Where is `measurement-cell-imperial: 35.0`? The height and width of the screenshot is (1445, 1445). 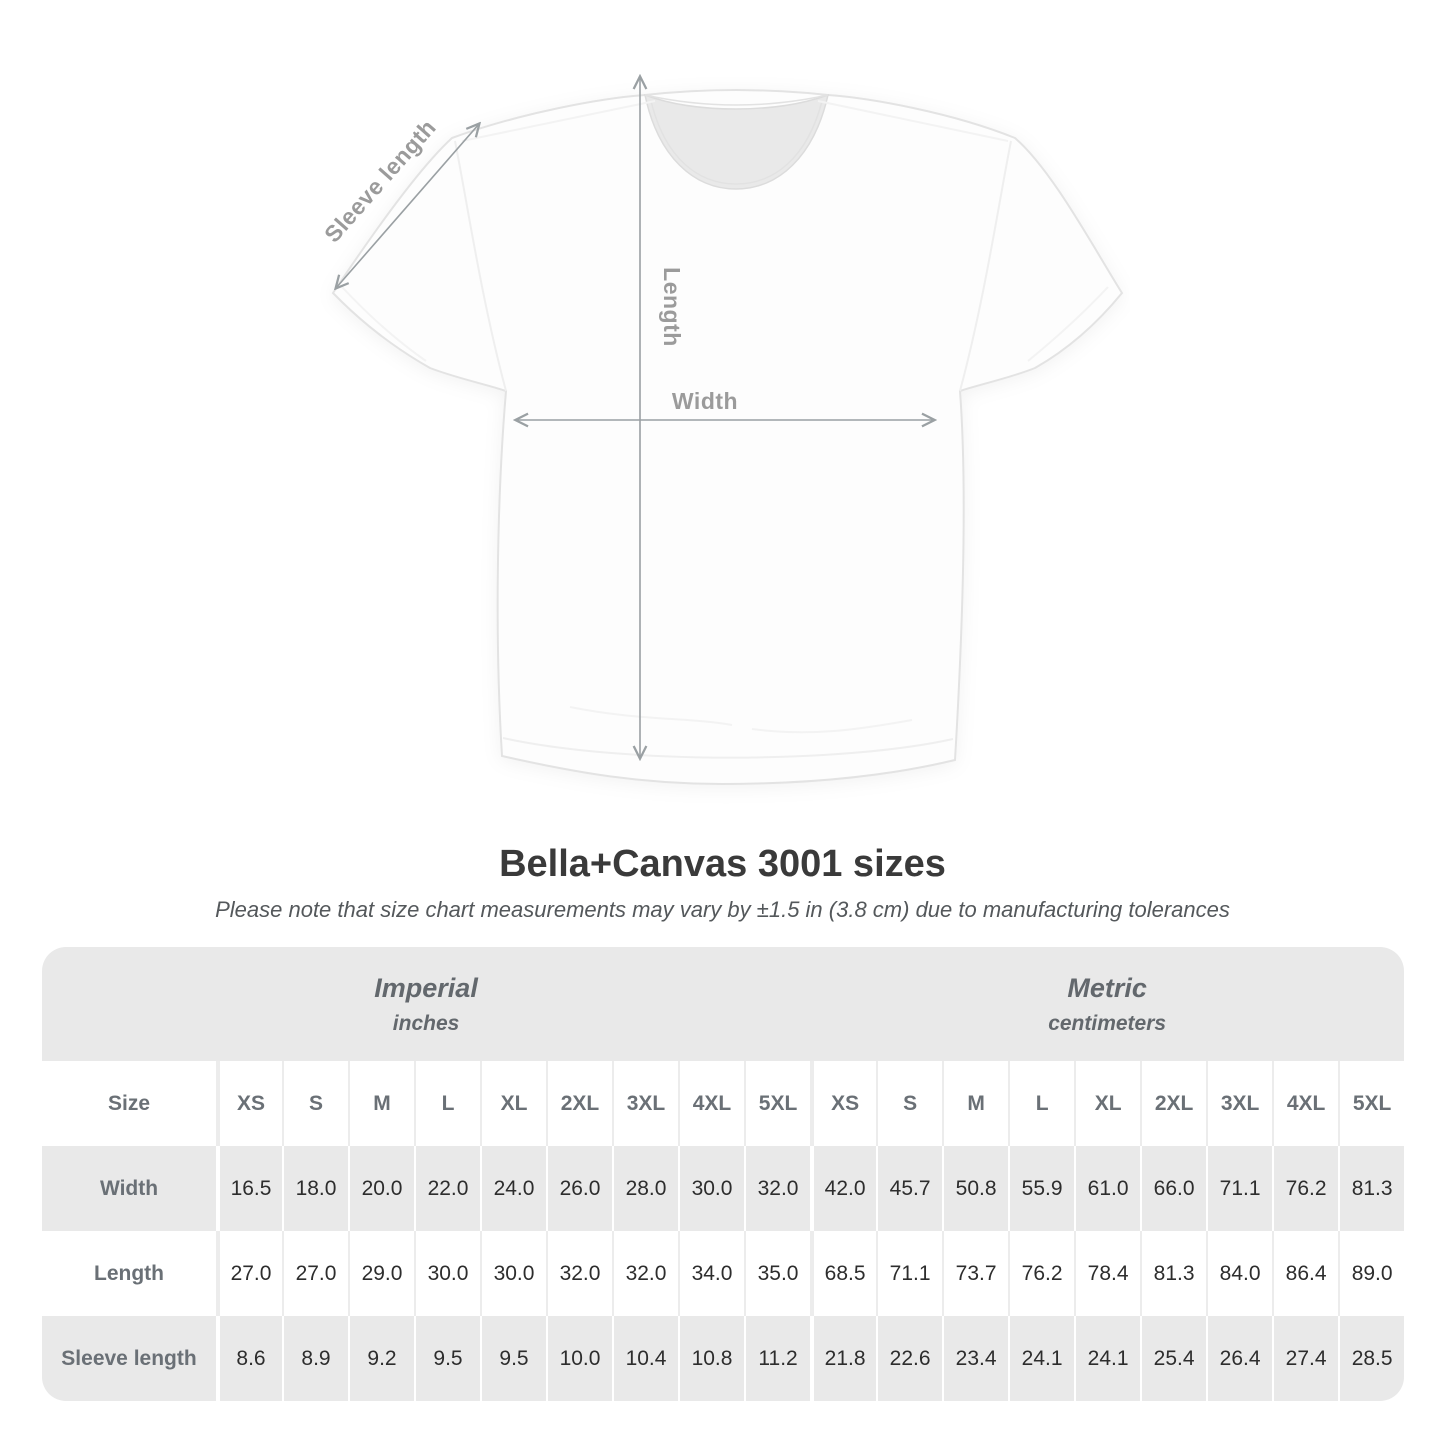
measurement-cell-imperial: 35.0 is located at coordinates (777, 1273).